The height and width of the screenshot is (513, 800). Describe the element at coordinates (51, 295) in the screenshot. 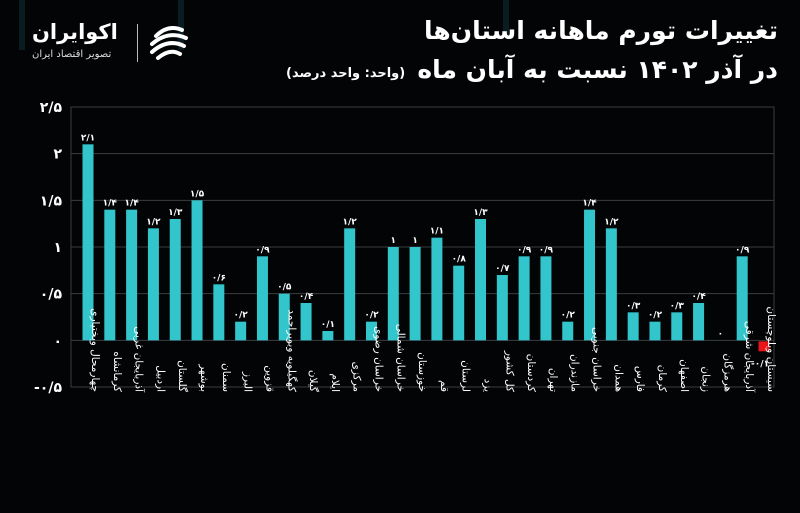

I see `y-tick-label: ۰/۵` at that location.